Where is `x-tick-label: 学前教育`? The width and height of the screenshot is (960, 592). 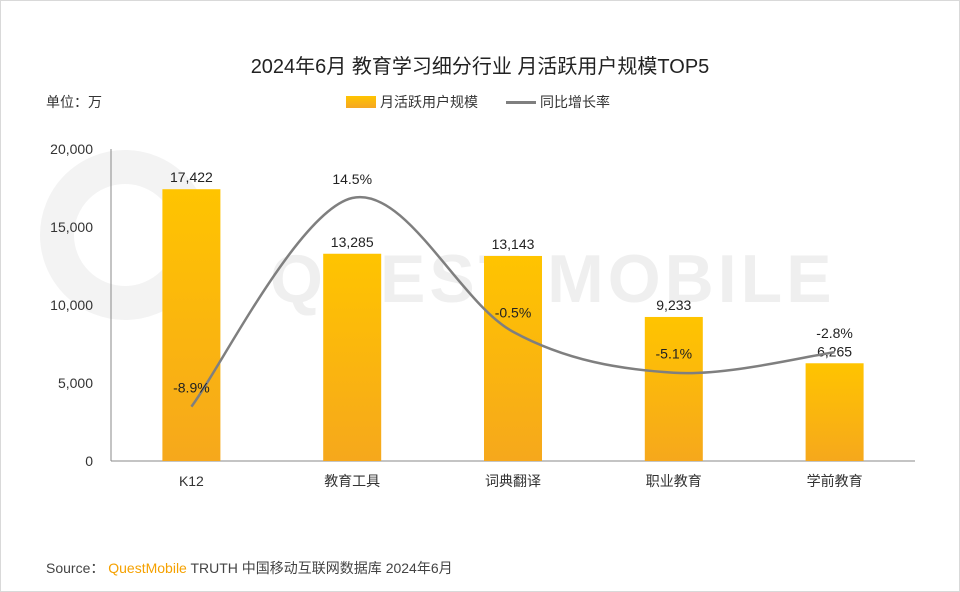 x-tick-label: 学前教育 is located at coordinates (835, 481).